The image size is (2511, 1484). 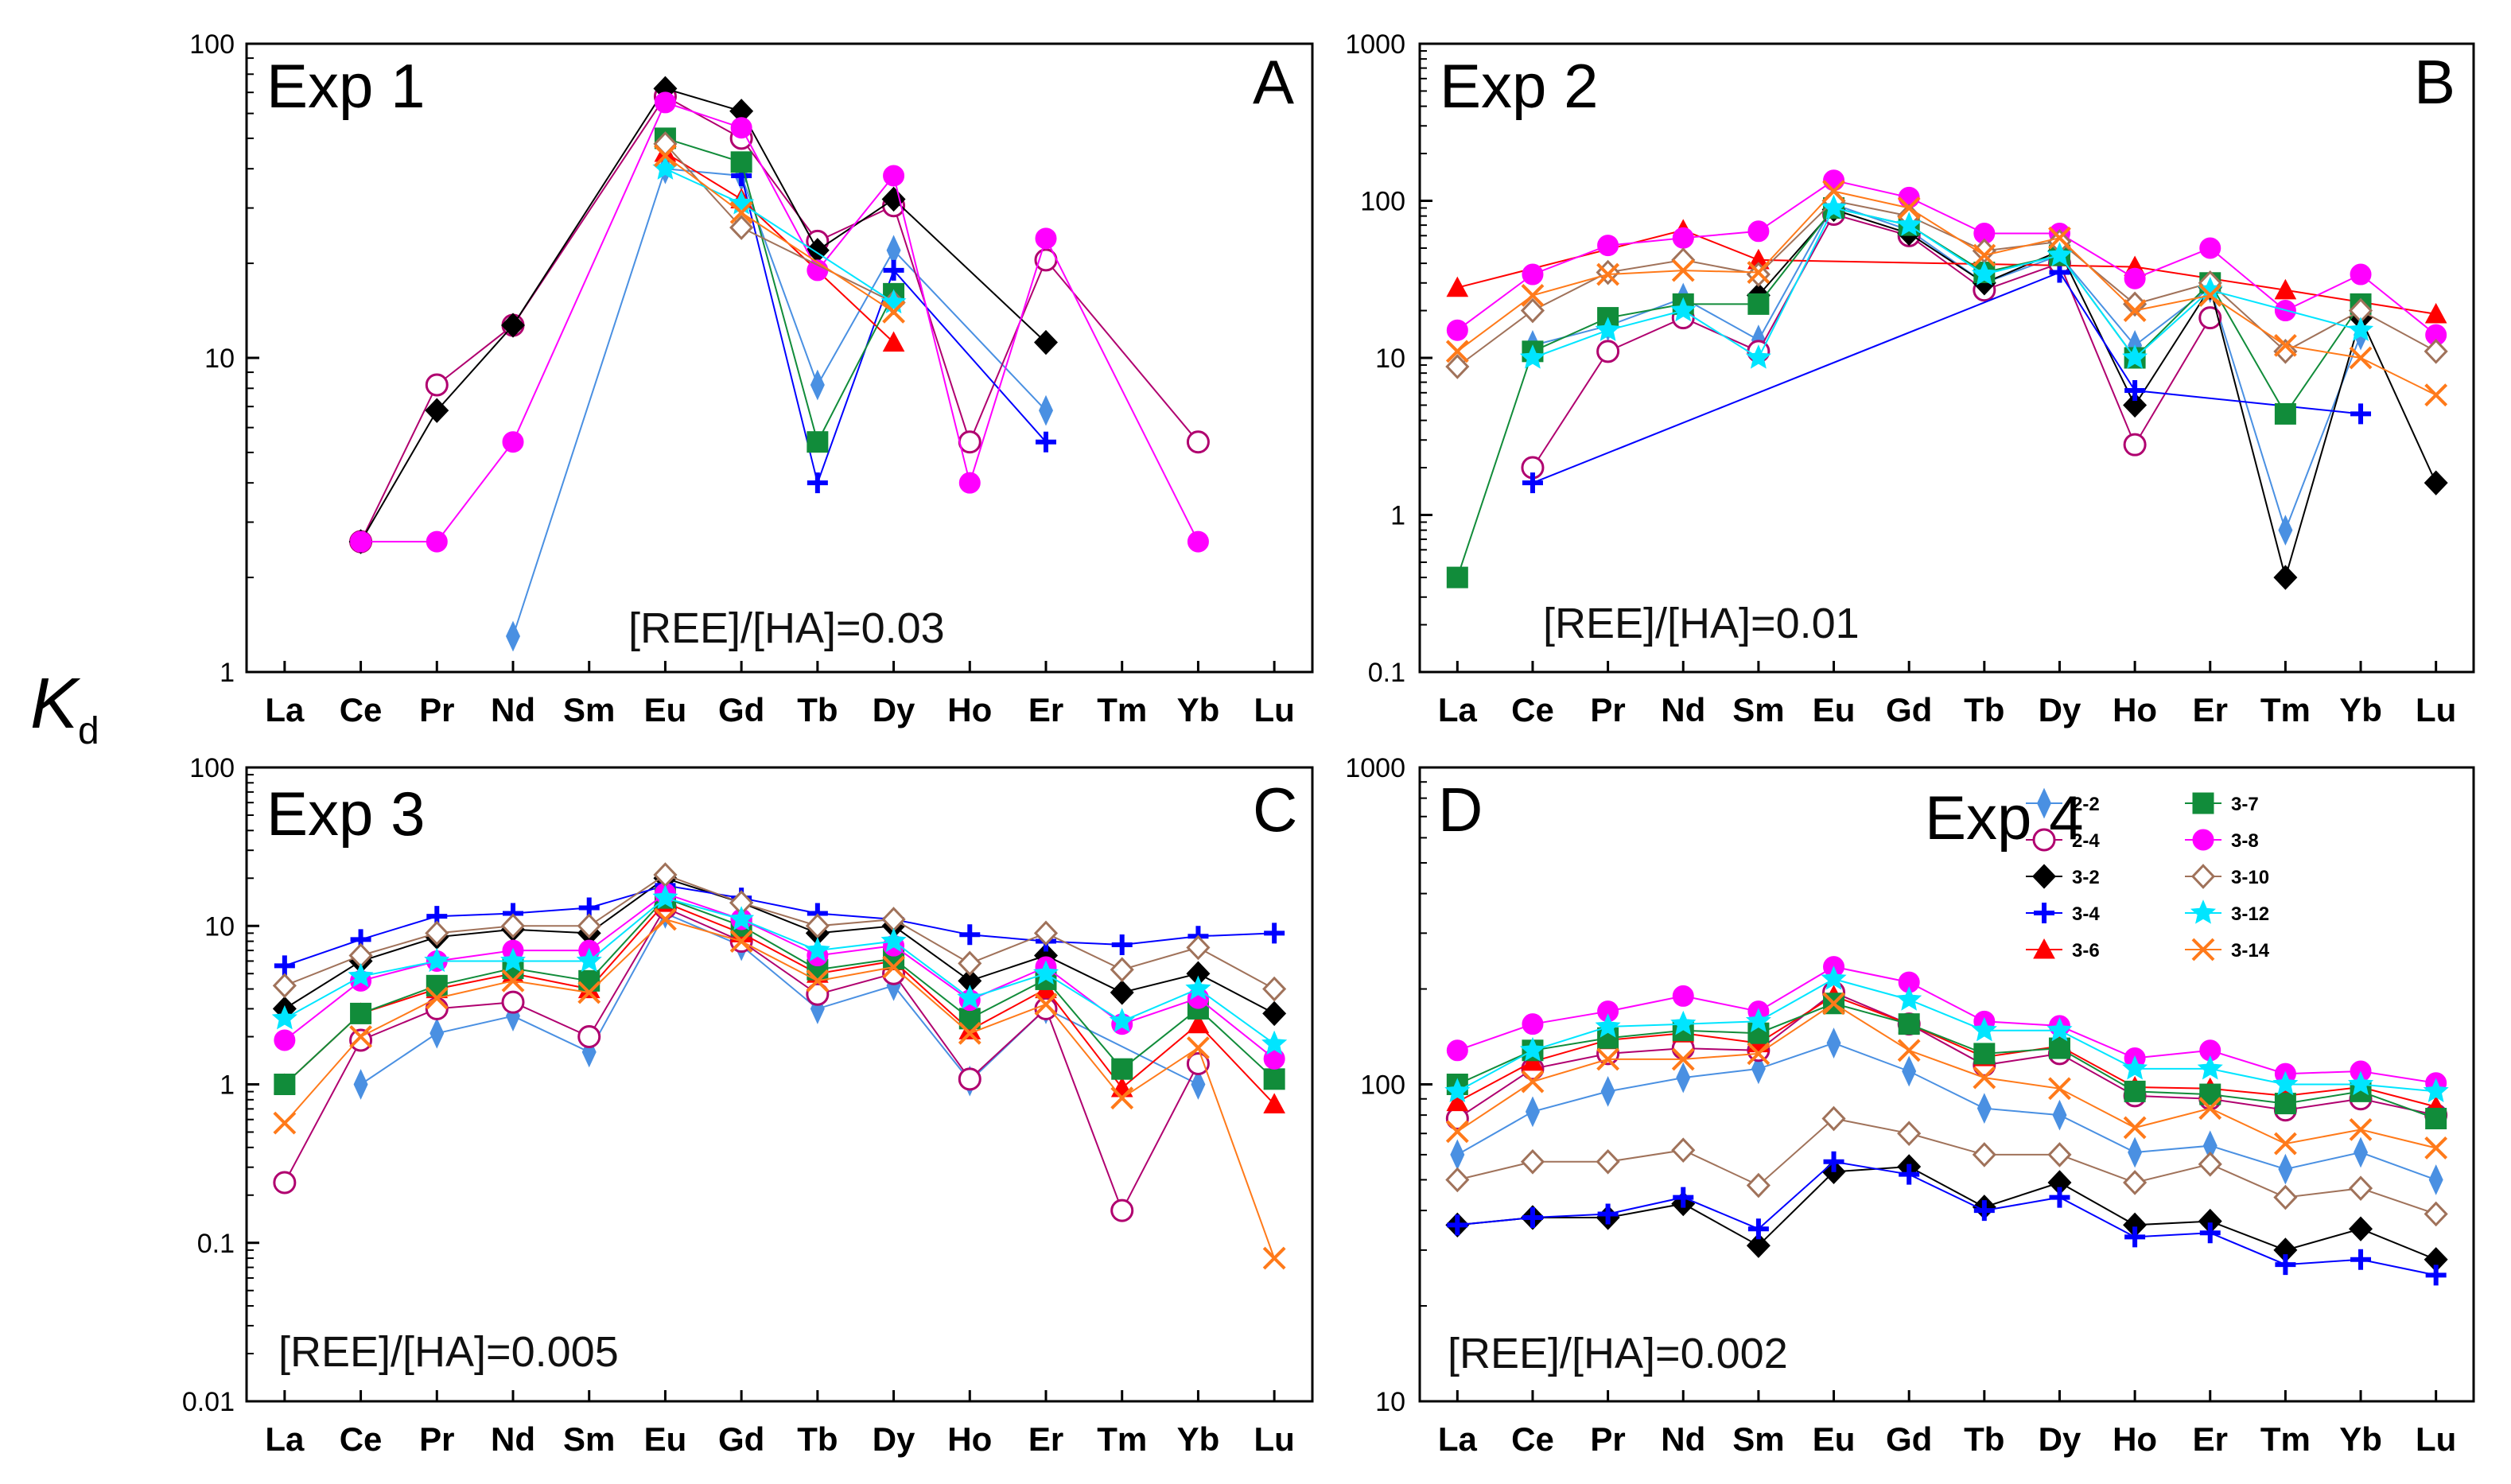 I want to click on point-3-14-dy, so click(x=2059, y=1089).